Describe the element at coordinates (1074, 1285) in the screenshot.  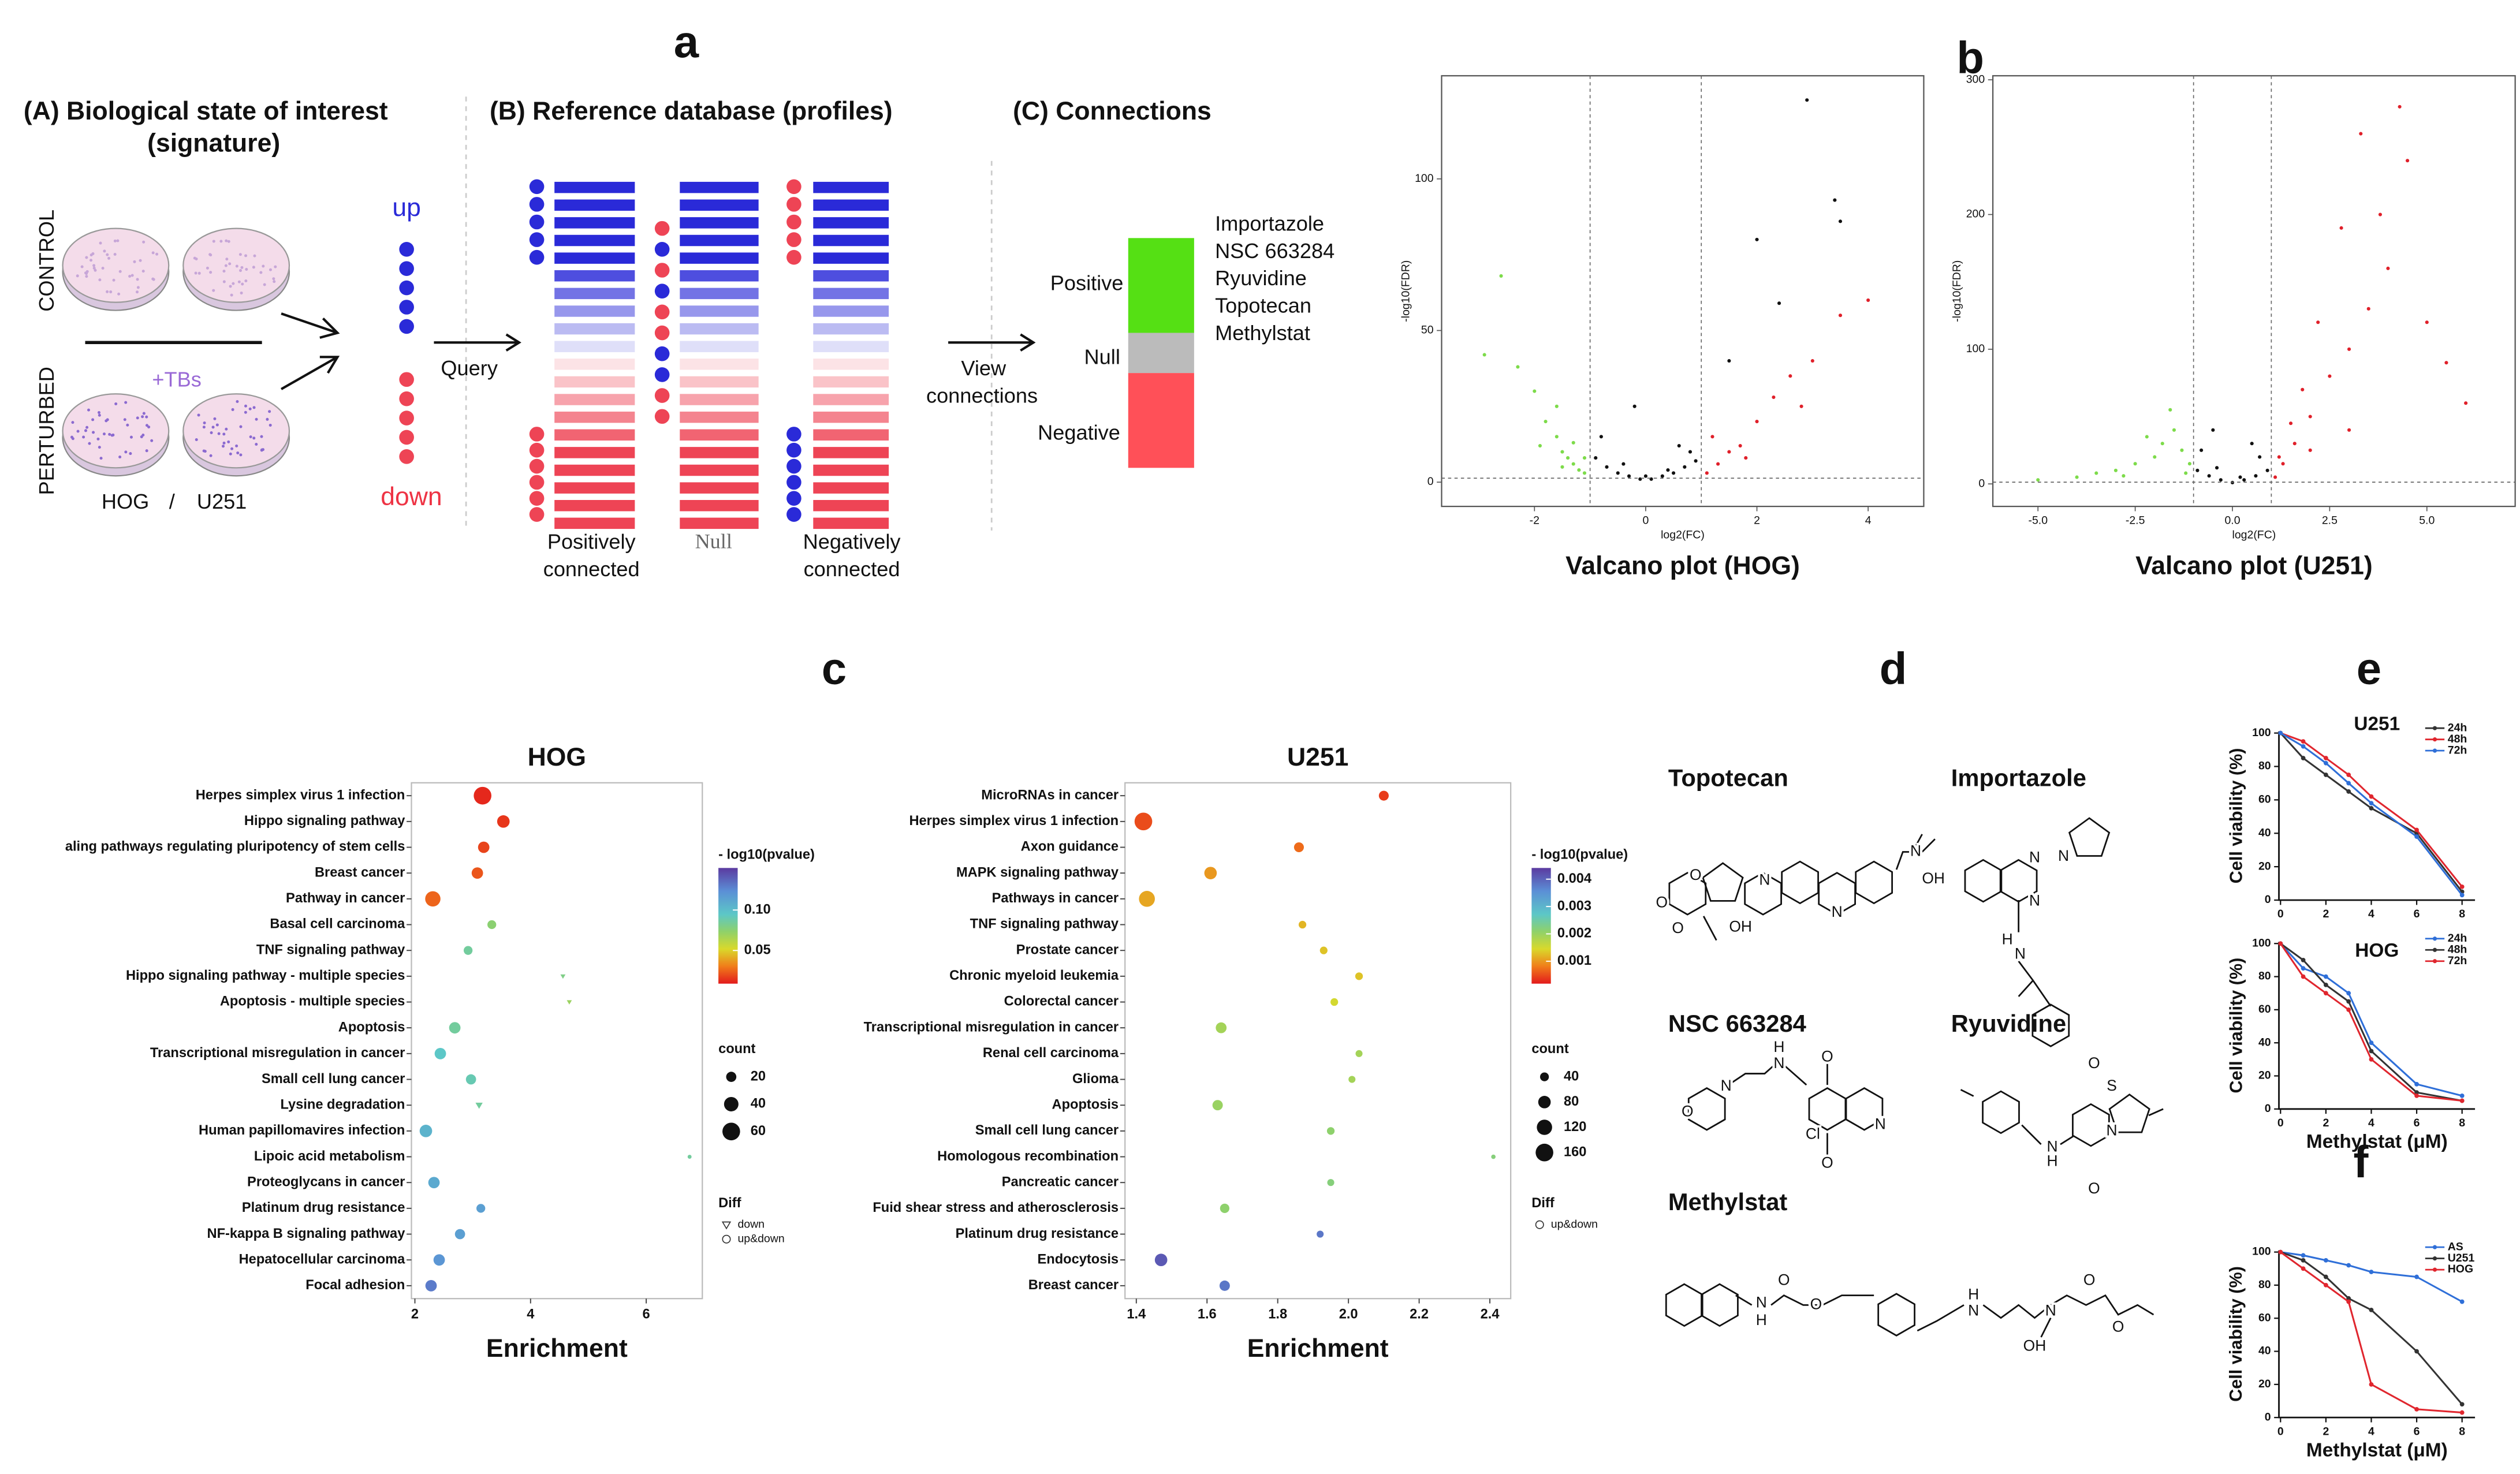
I see `category-label: Breast cancer` at that location.